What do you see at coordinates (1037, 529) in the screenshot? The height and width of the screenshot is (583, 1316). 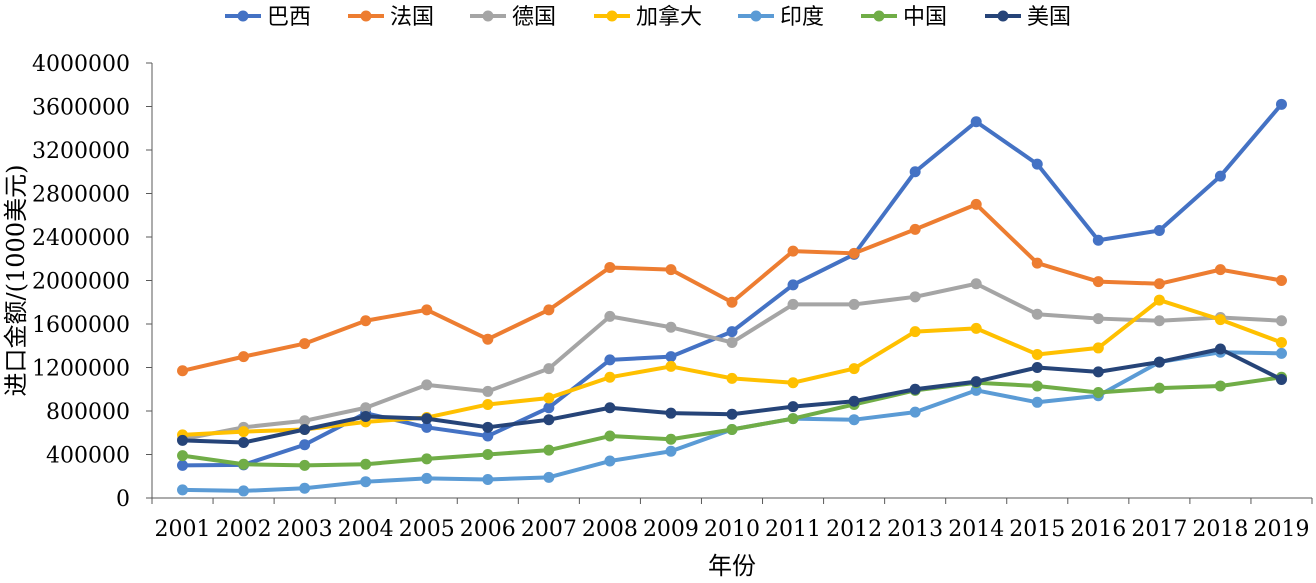 I see `x-tick-label: 2015` at bounding box center [1037, 529].